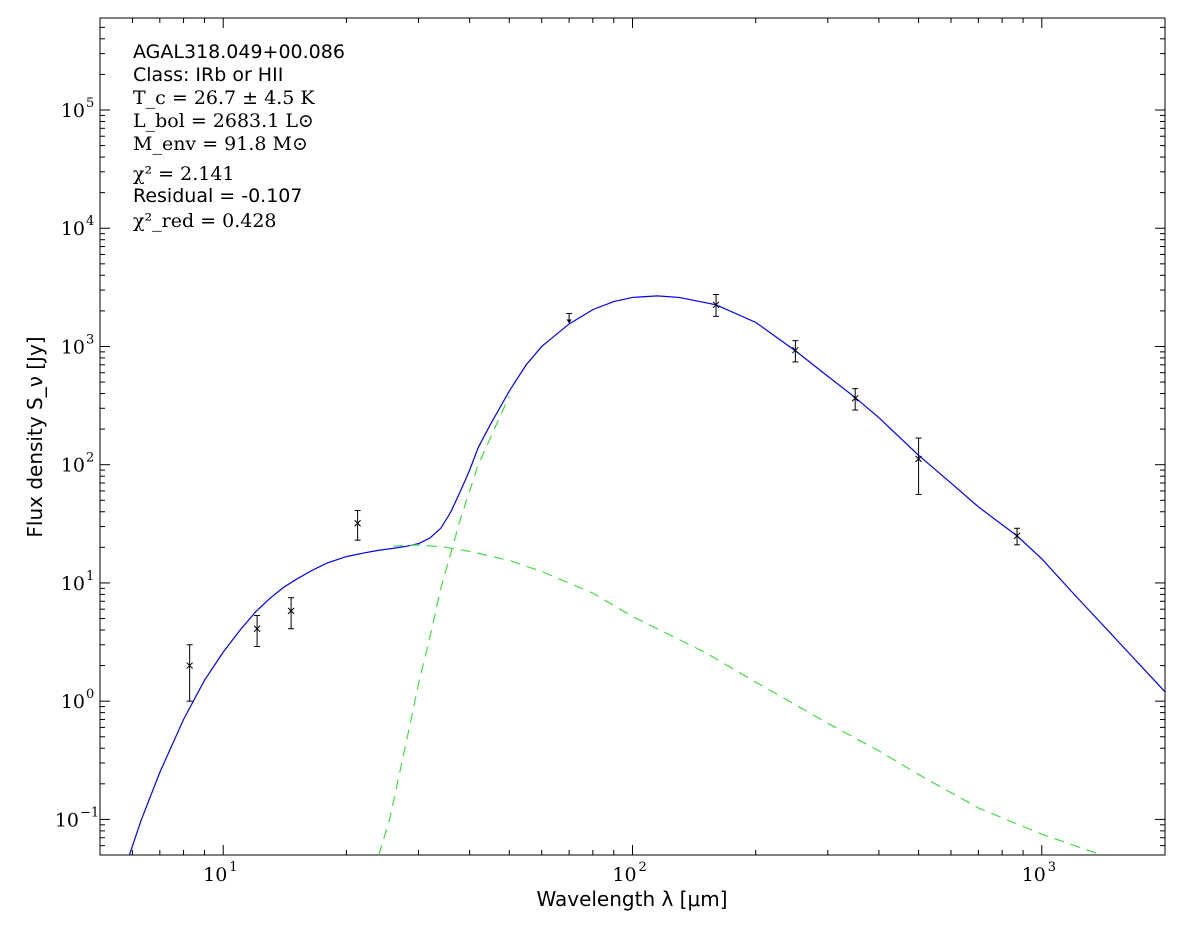 This screenshot has height=933, width=1200. What do you see at coordinates (224, 98) in the screenshot?
I see `temperature-annotation: T_c = 26.7 ± 4.5 K` at bounding box center [224, 98].